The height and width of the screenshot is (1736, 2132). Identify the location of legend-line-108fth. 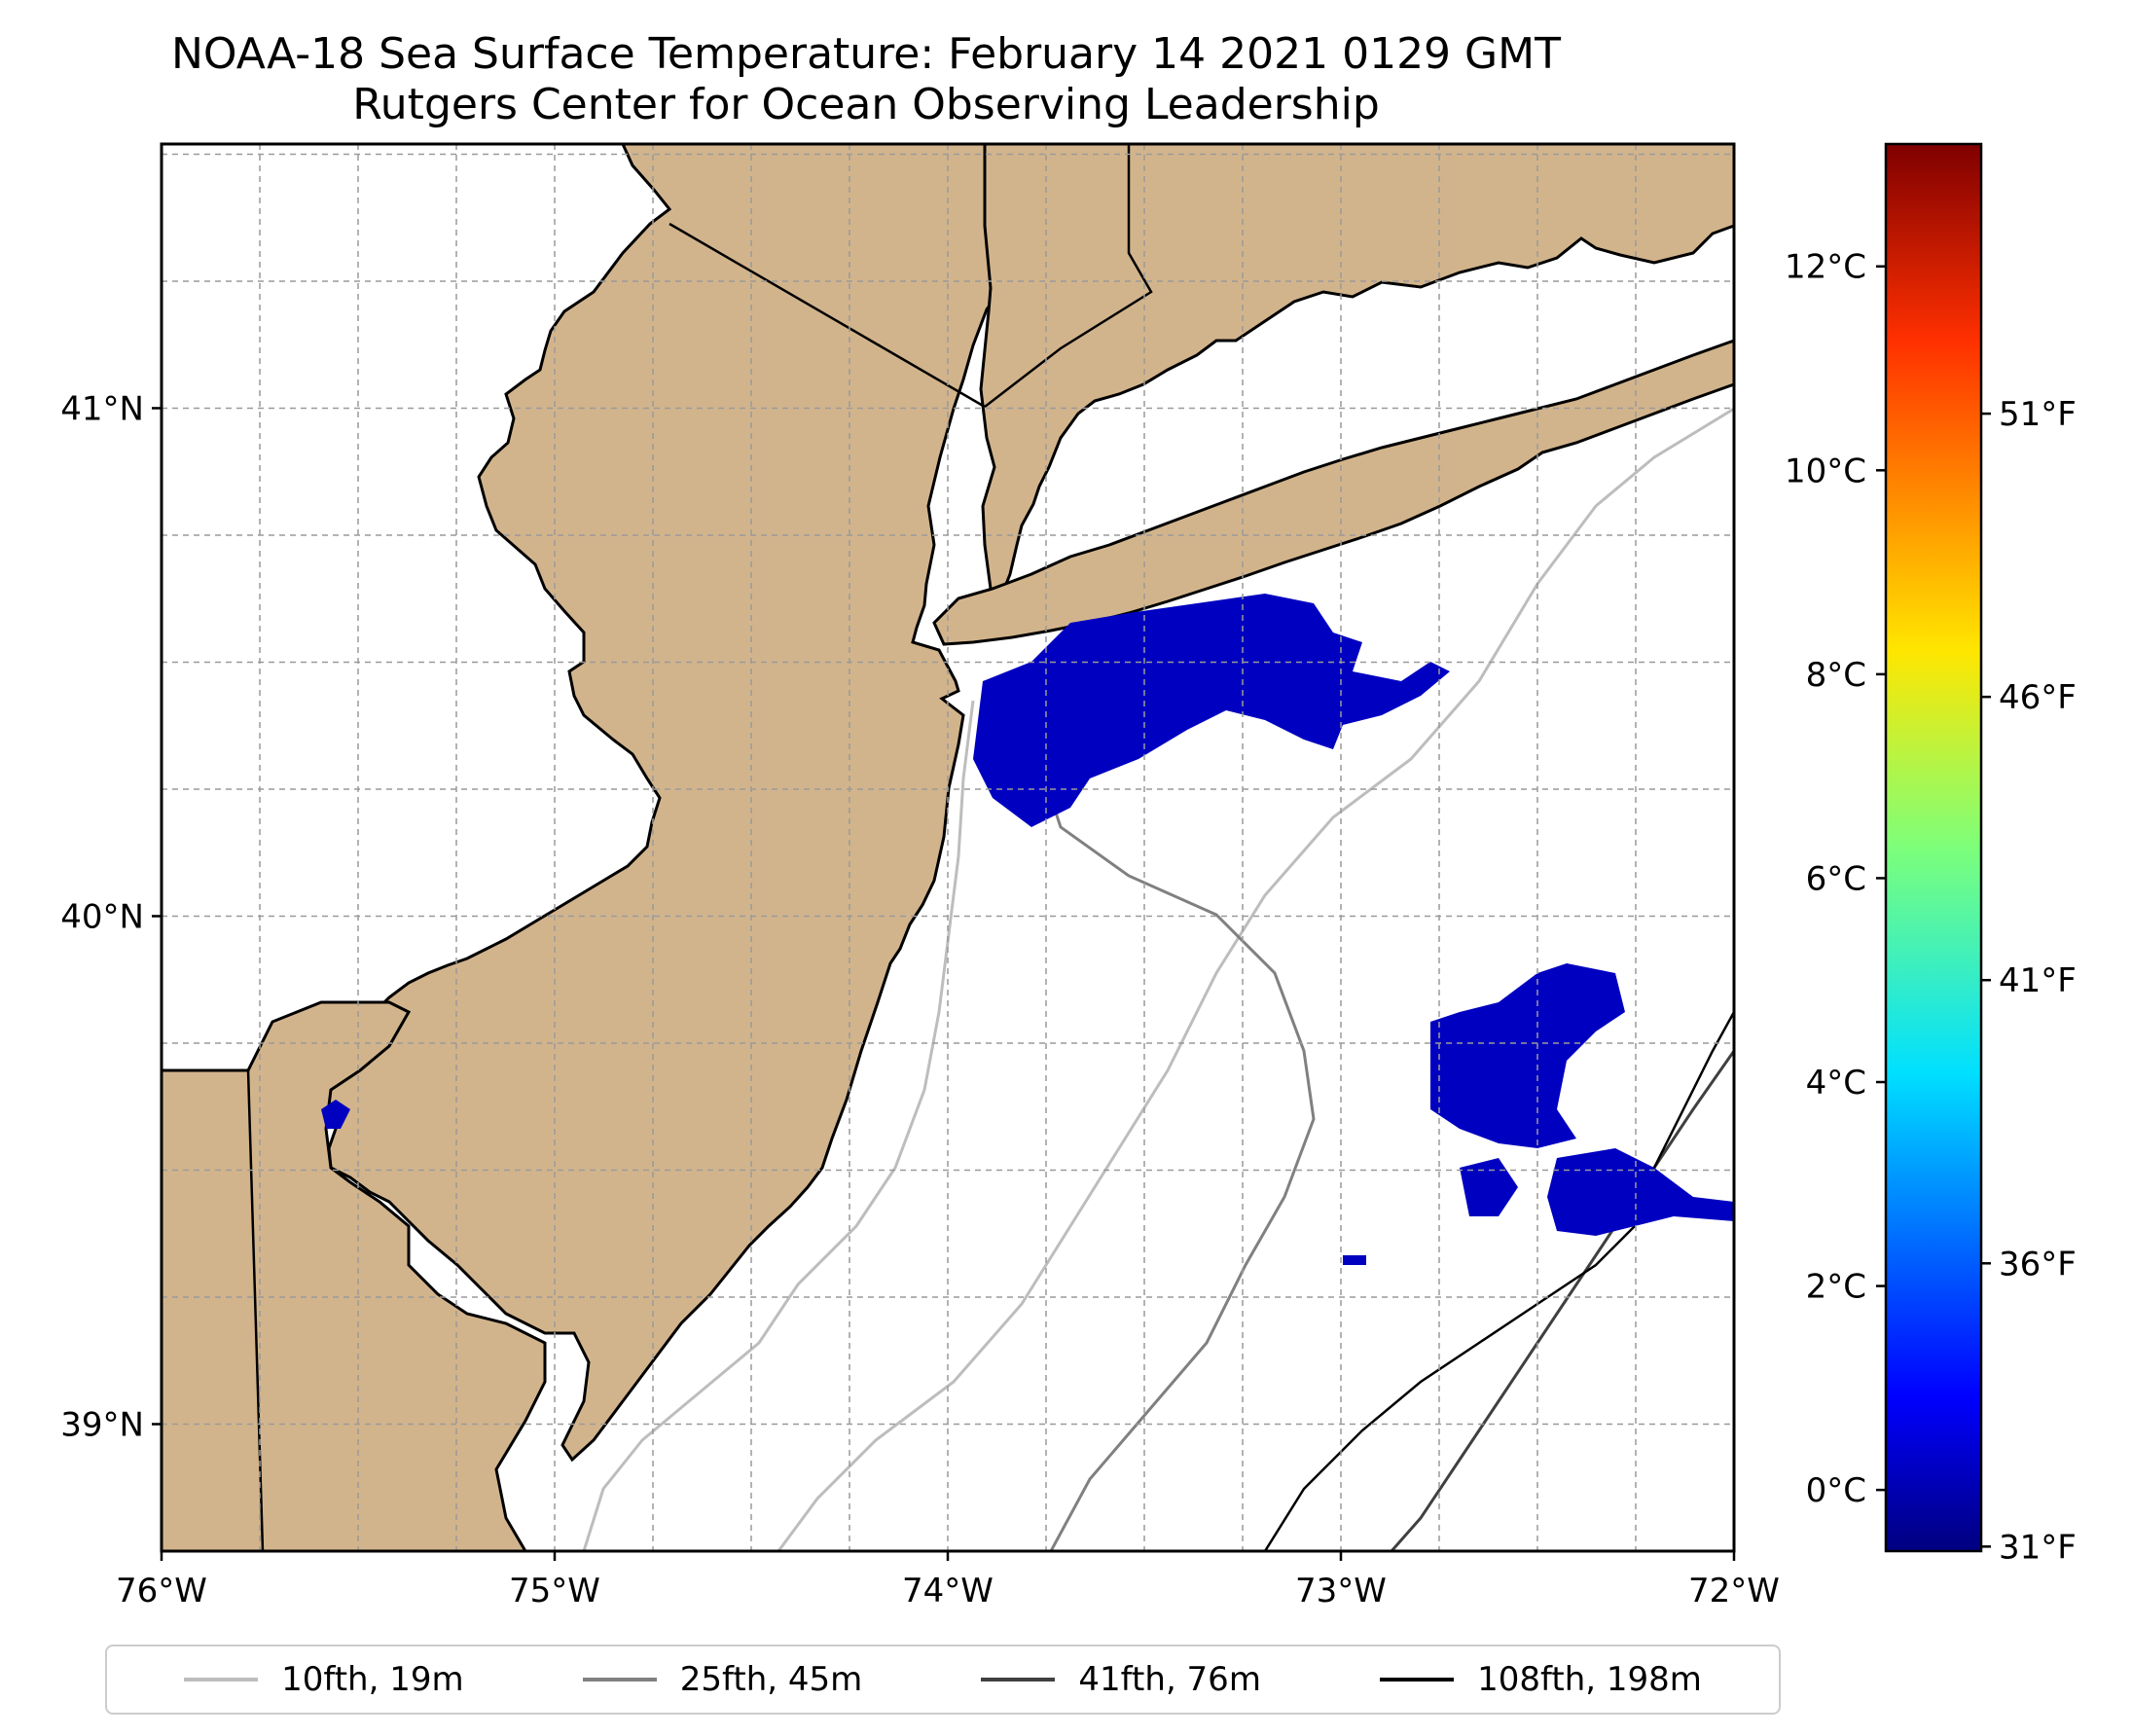
(1418, 1680).